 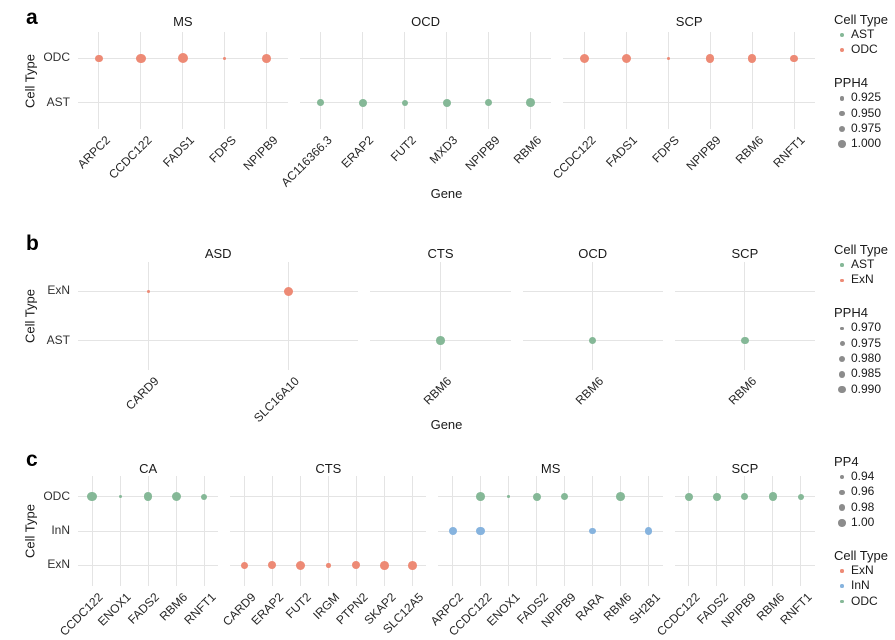 What do you see at coordinates (32, 17) in the screenshot?
I see `panel-letter-a: a` at bounding box center [32, 17].